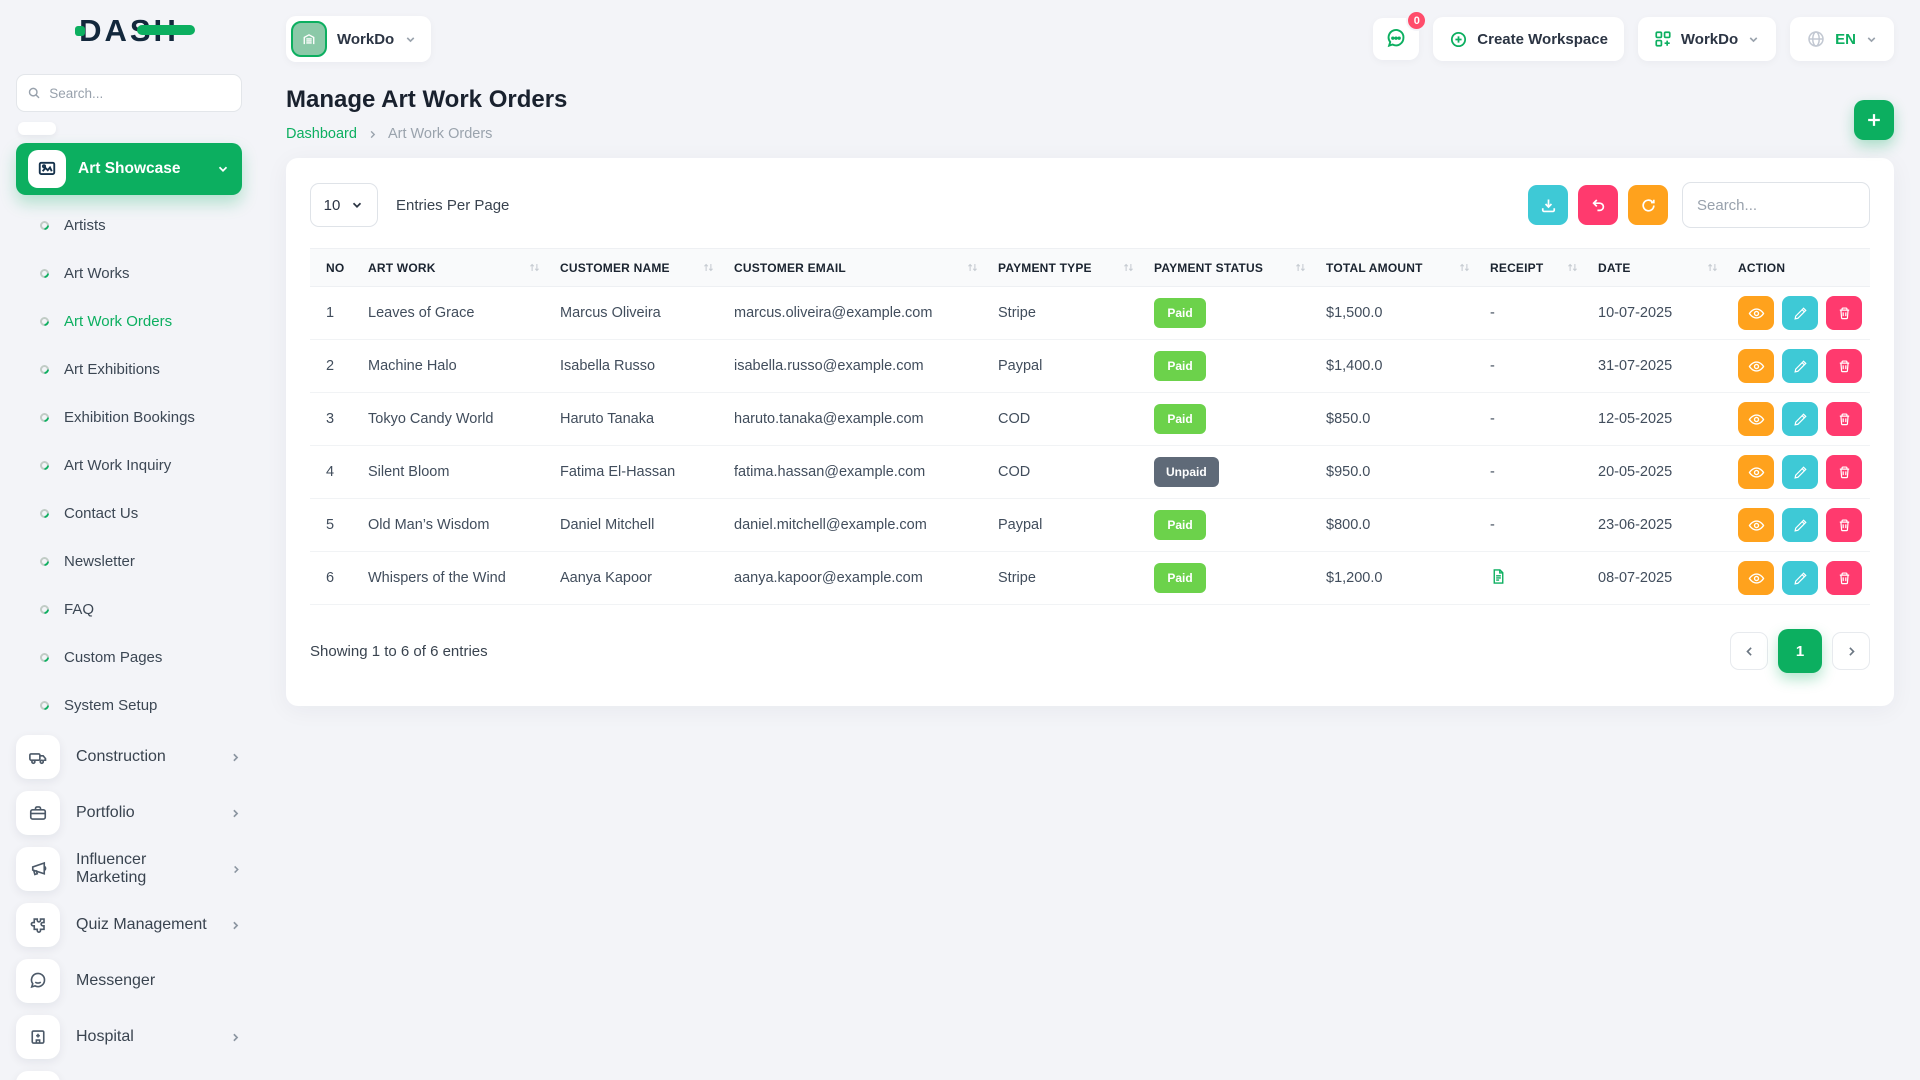  Describe the element at coordinates (140, 369) in the screenshot. I see `sidebar-item-art-exhibitions: Art Exhibitions` at that location.